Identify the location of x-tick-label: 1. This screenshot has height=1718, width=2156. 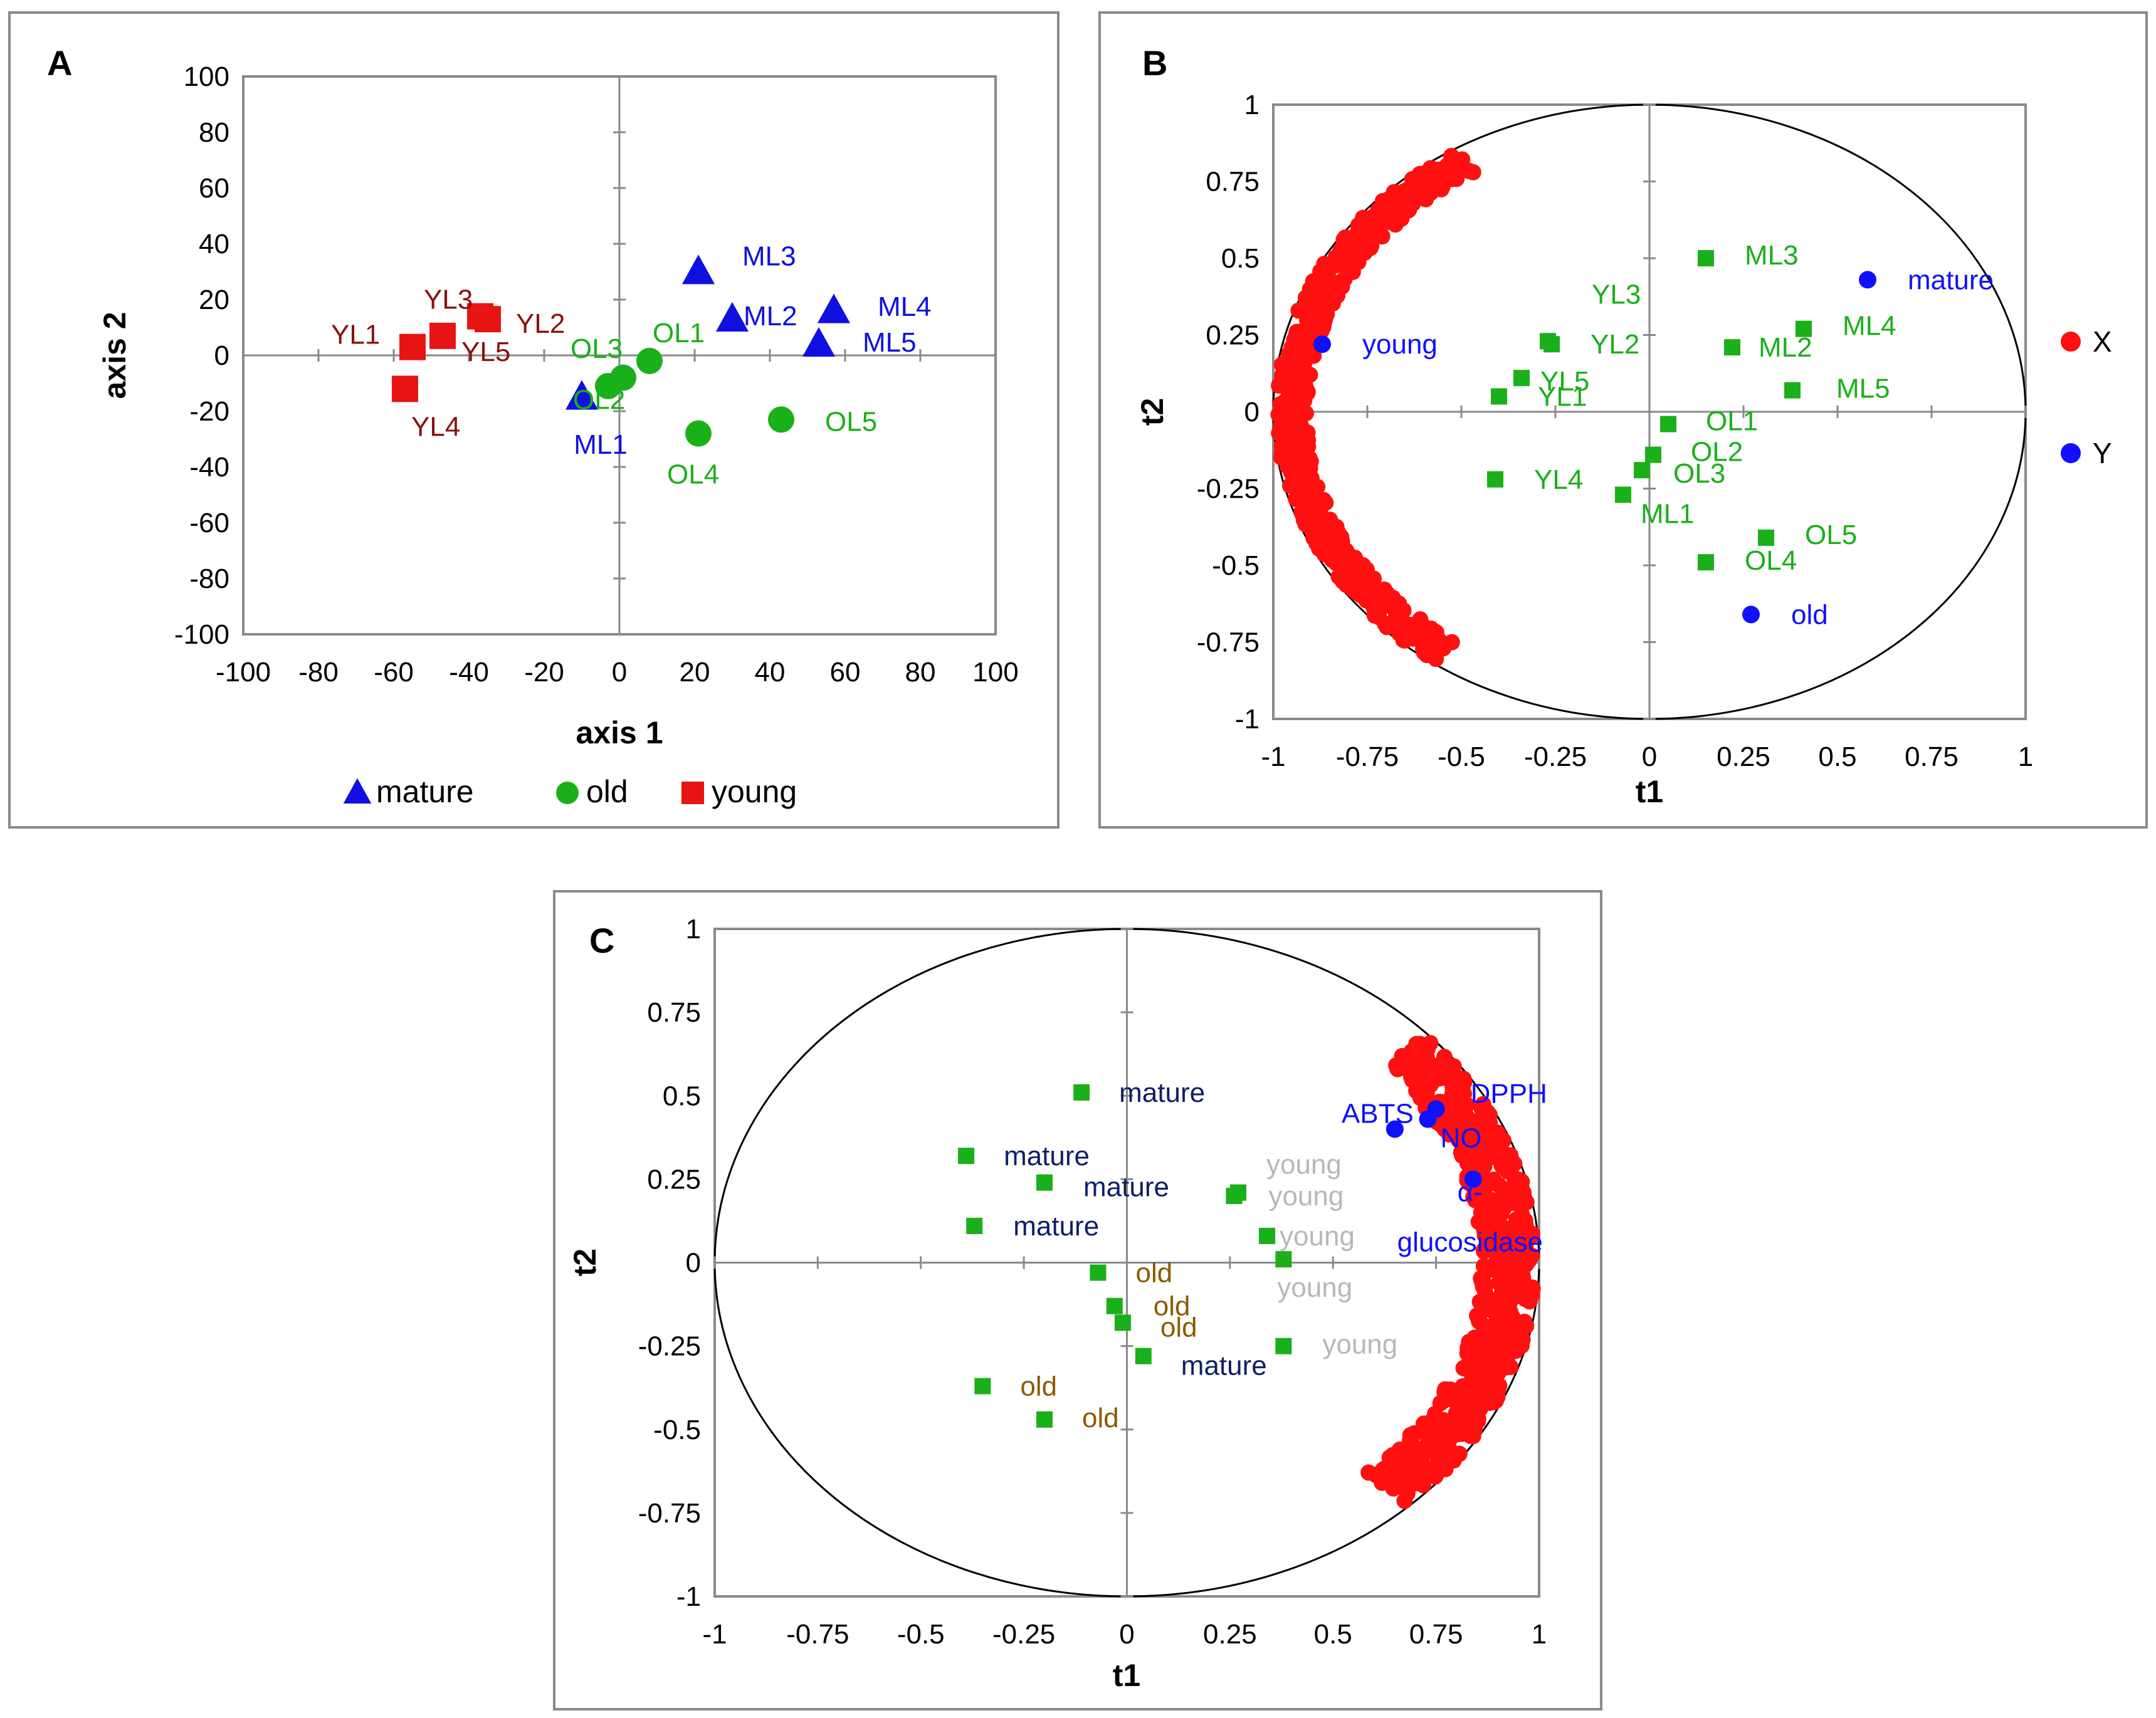
(2025, 756).